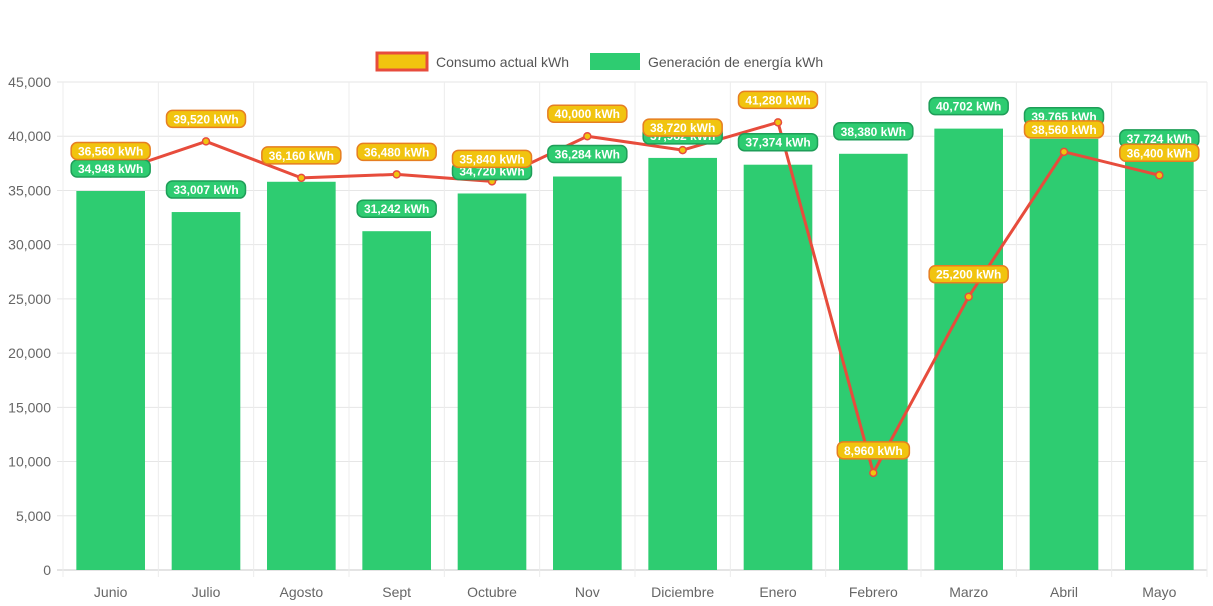 This screenshot has height=606, width=1213. Describe the element at coordinates (29, 82) in the screenshot. I see `y-tick-label: 45,000` at that location.